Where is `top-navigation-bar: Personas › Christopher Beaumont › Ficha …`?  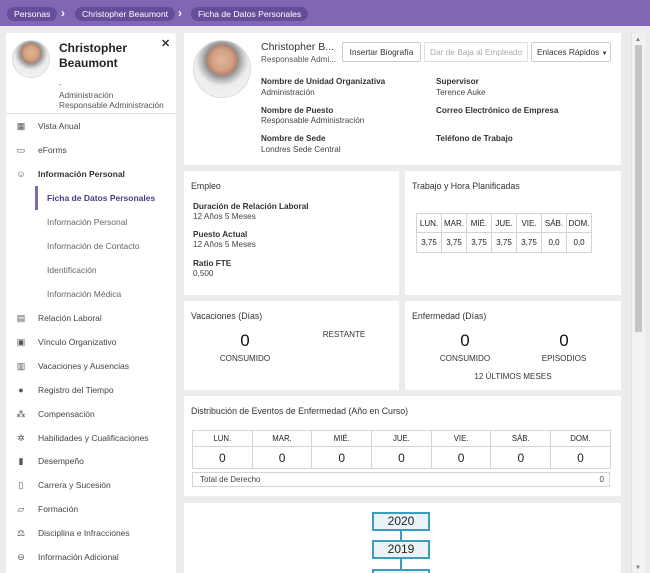 top-navigation-bar: Personas › Christopher Beaumont › Ficha … is located at coordinates (325, 13).